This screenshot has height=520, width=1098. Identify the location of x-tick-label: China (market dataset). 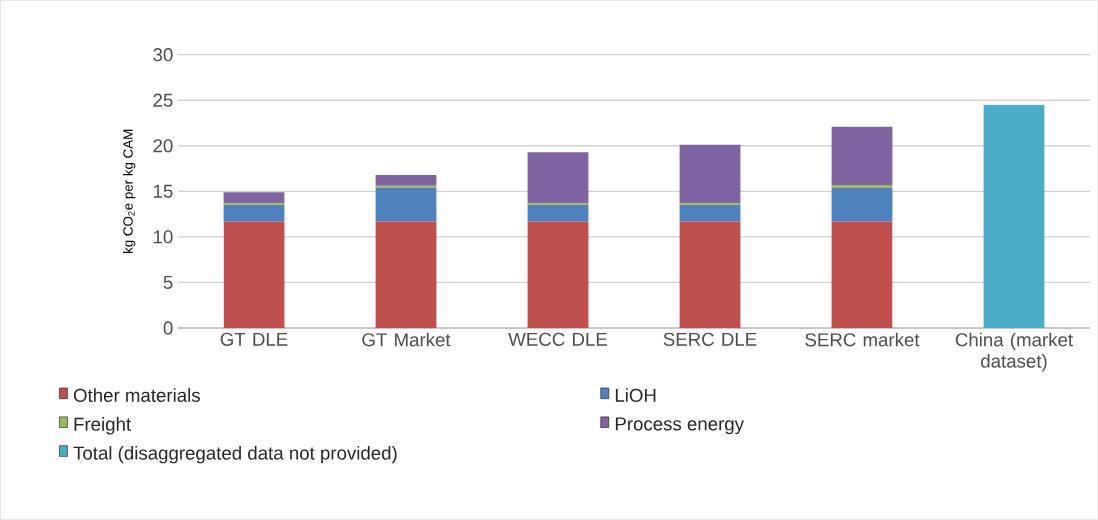
(1014, 352).